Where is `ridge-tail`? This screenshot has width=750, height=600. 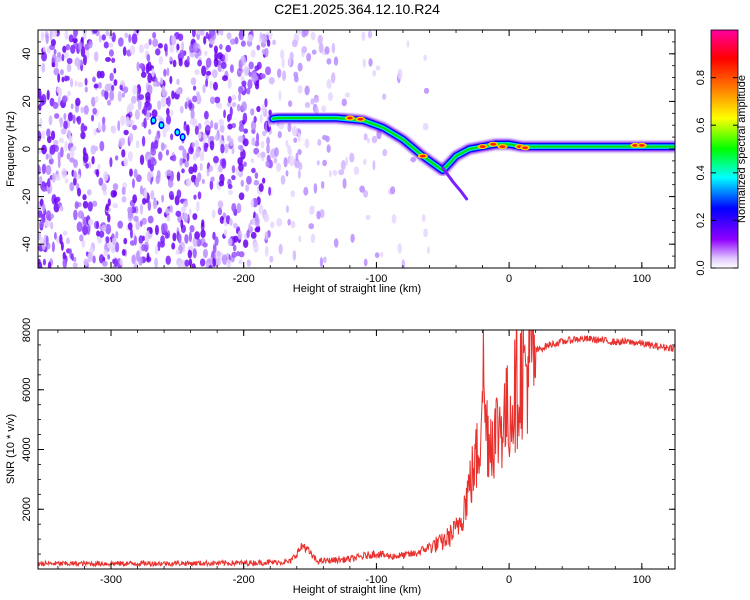
ridge-tail is located at coordinates (455, 183).